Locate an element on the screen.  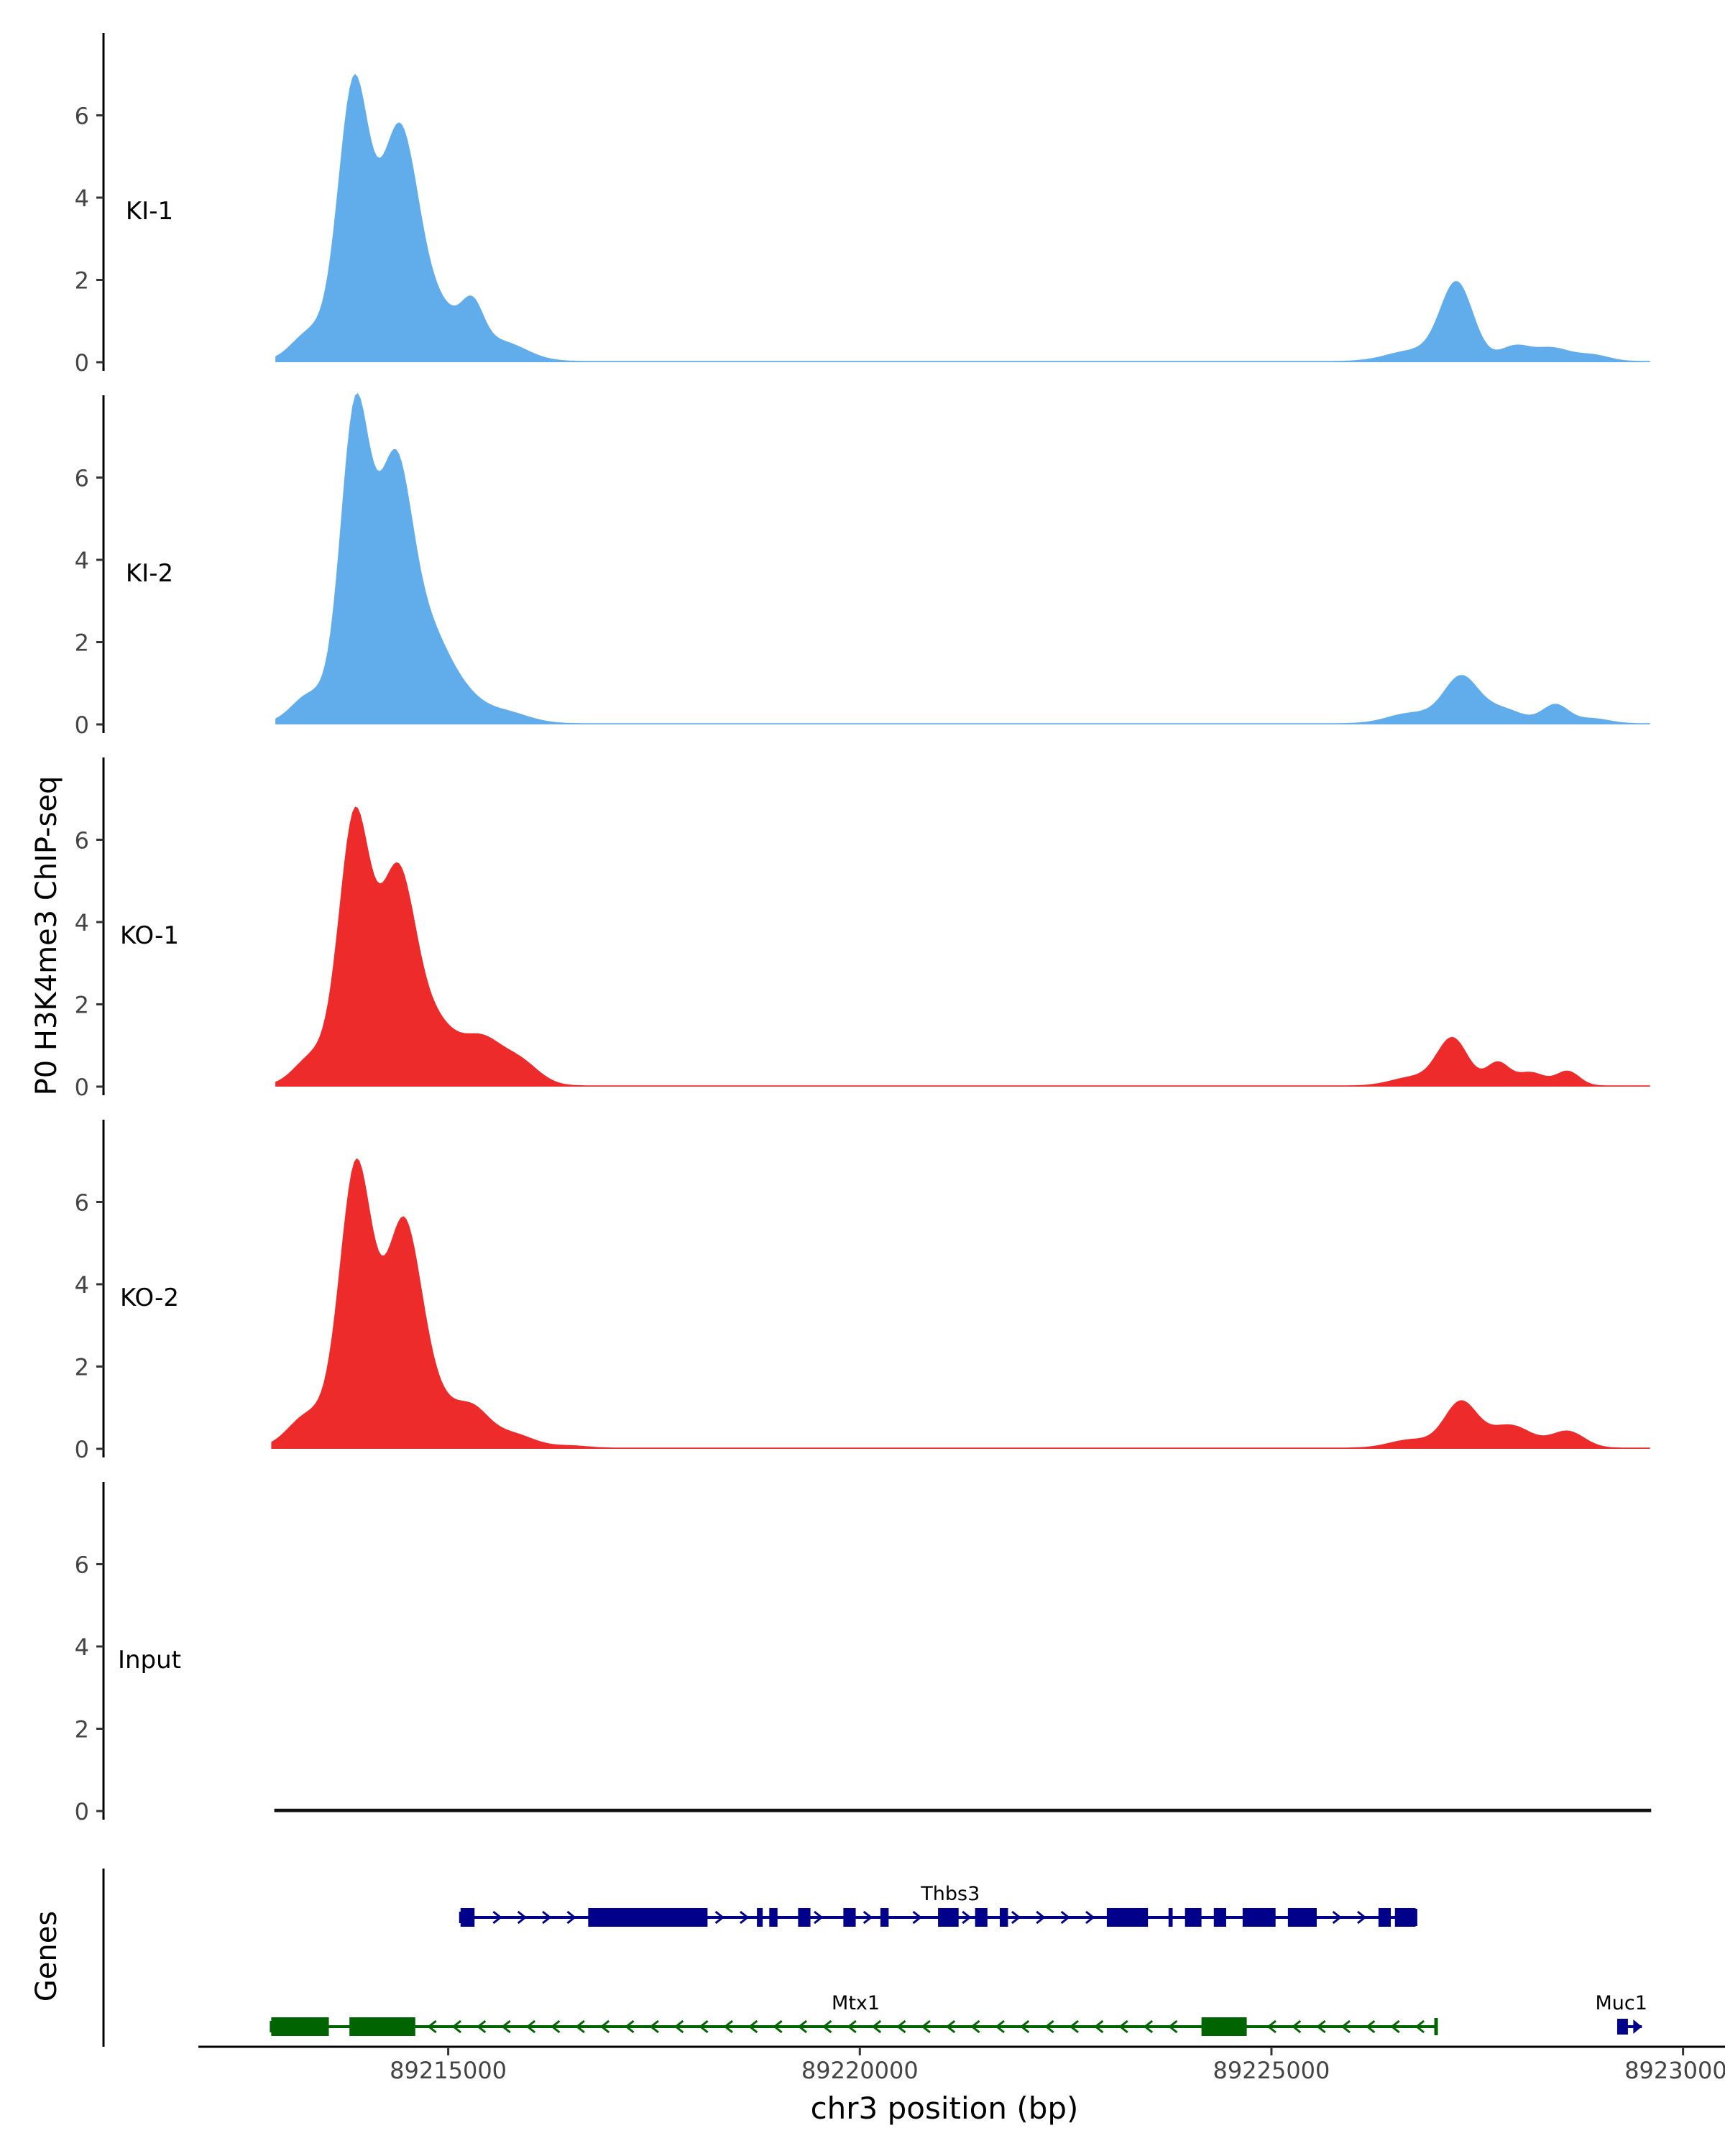
track-label: KO-1 is located at coordinates (149, 935).